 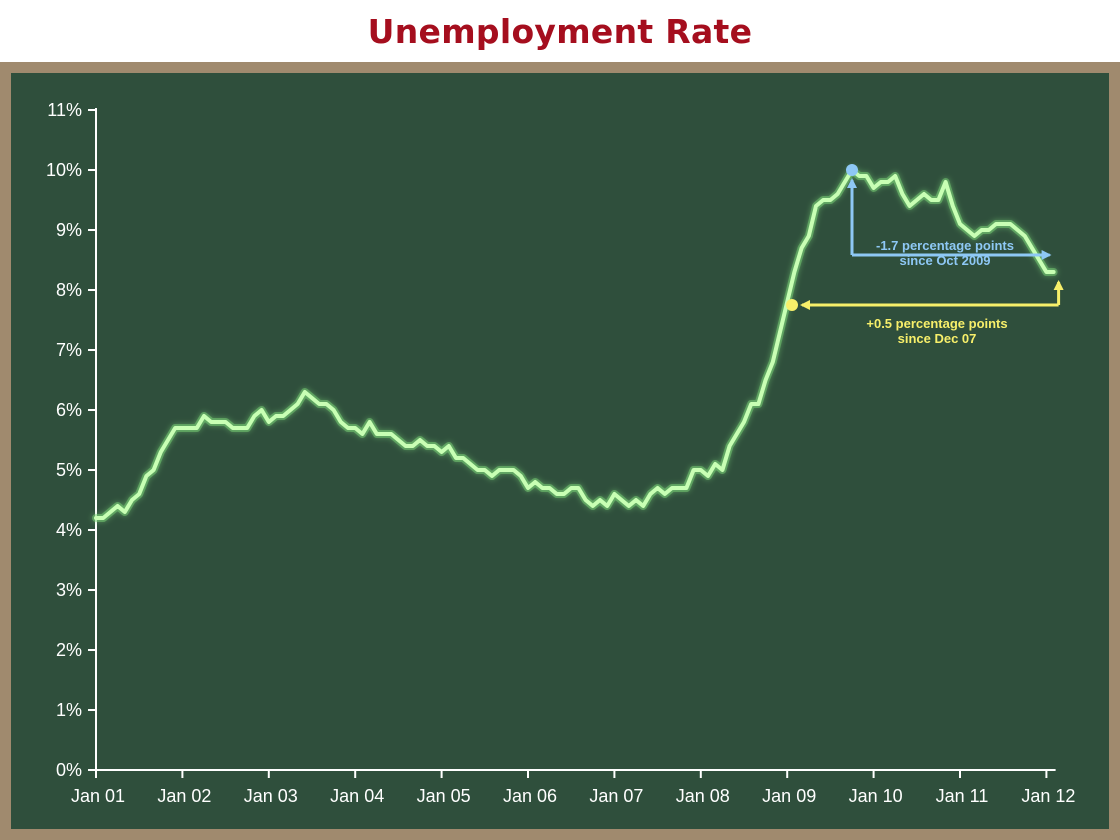 What do you see at coordinates (852, 170) in the screenshot?
I see `blue-peak-marker` at bounding box center [852, 170].